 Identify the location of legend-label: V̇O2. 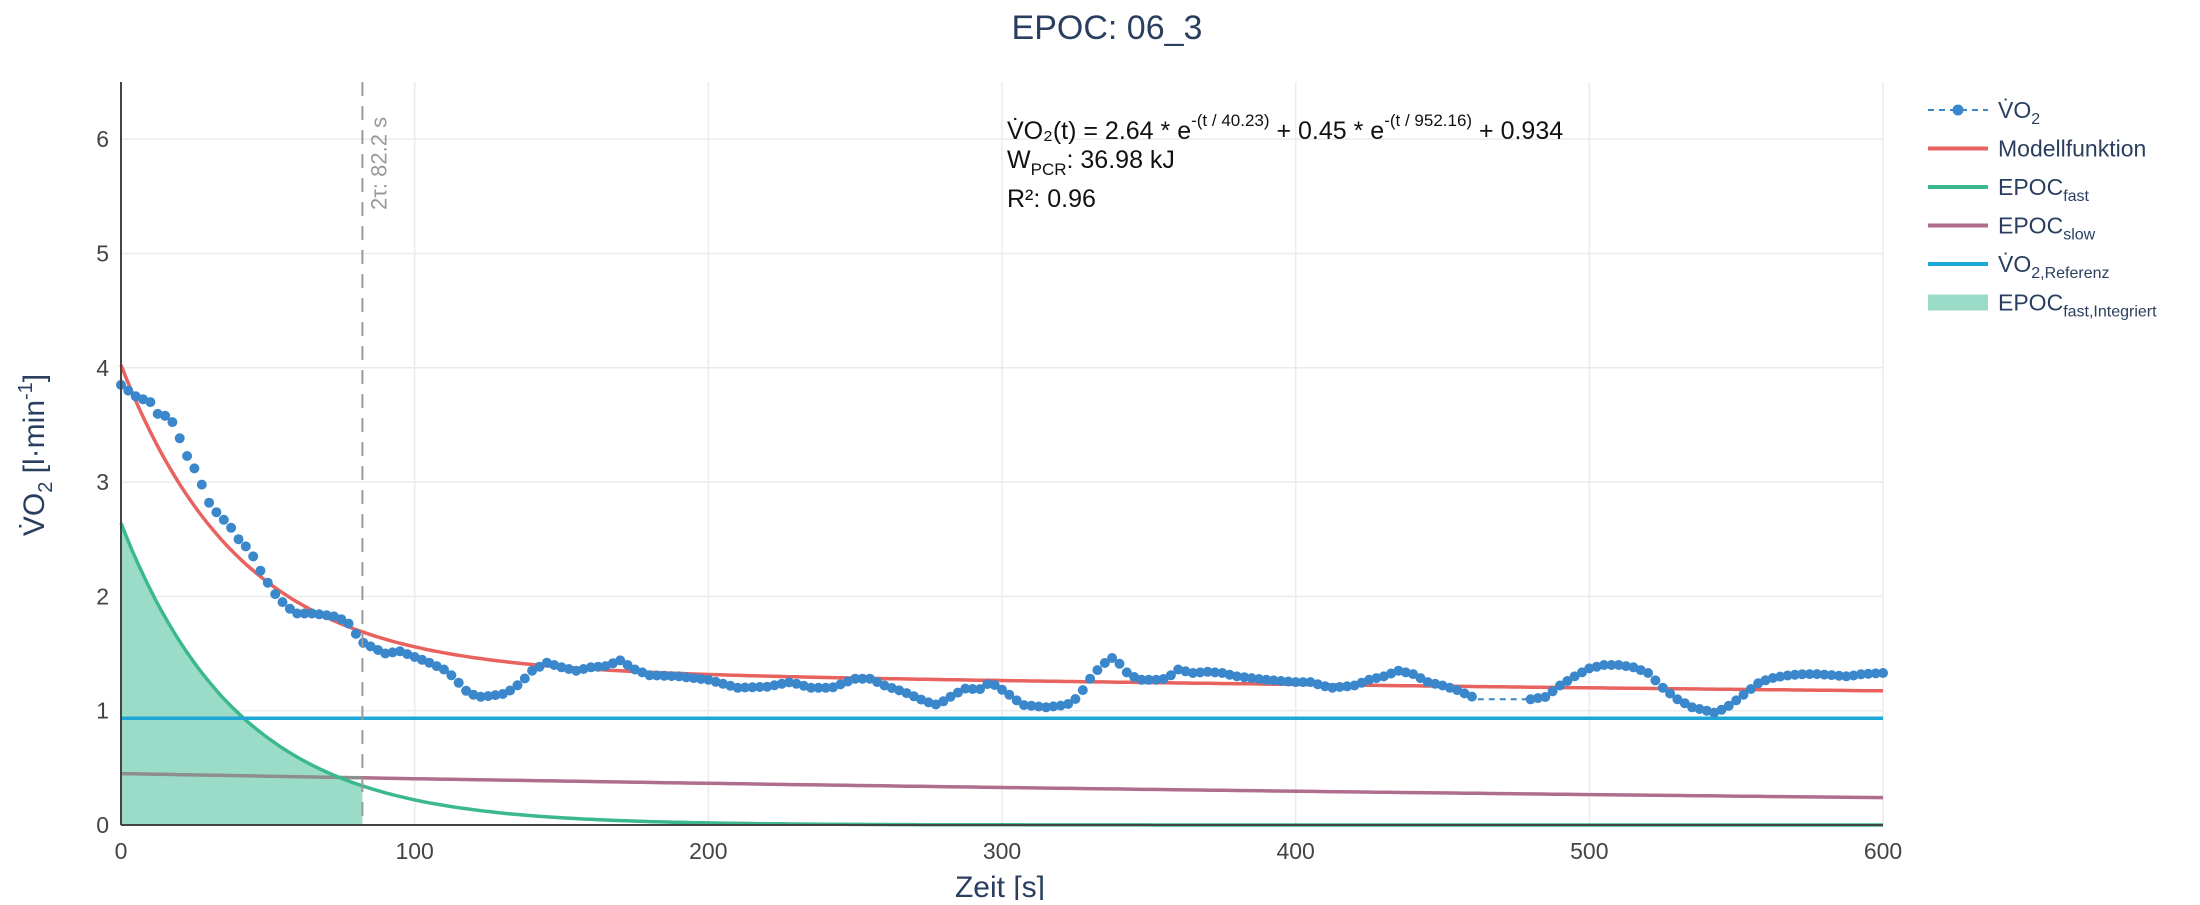
(2019, 112).